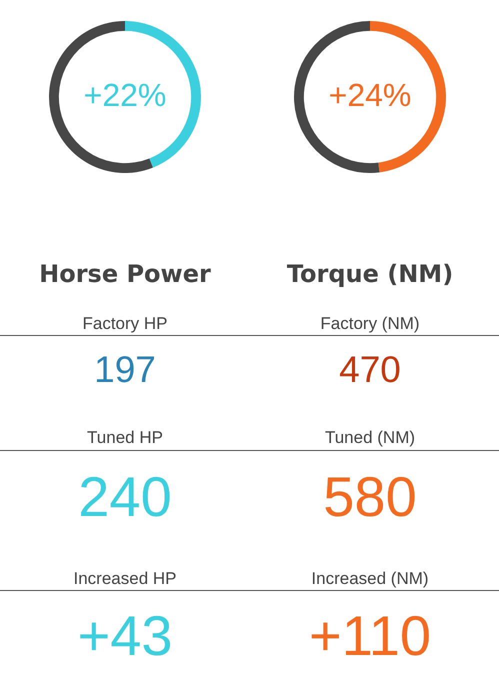 The height and width of the screenshot is (688, 499). What do you see at coordinates (125, 323) in the screenshot?
I see `category-label: Factory HP` at bounding box center [125, 323].